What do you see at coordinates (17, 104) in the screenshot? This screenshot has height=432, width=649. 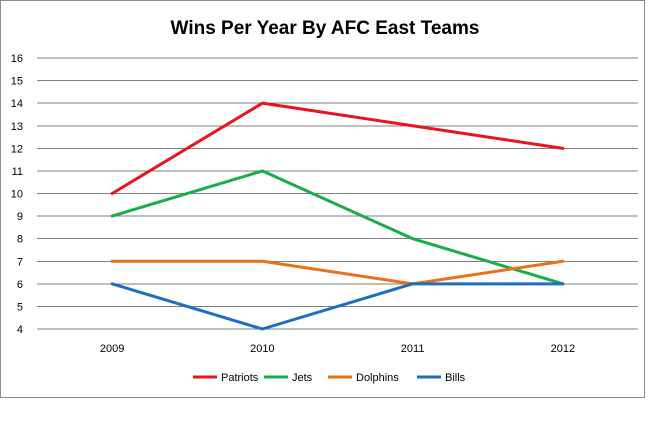 I see `y-tick-label: 14` at bounding box center [17, 104].